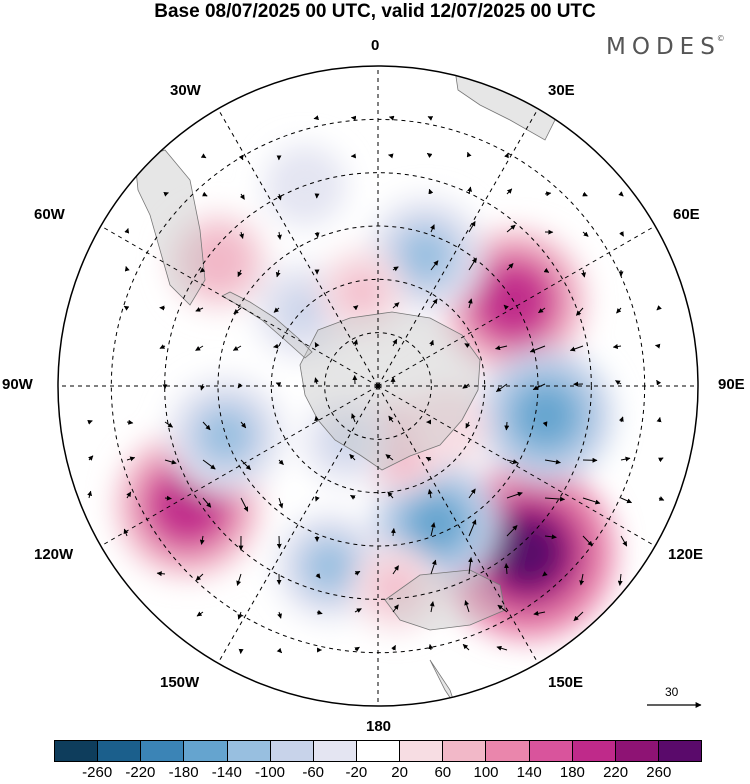  What do you see at coordinates (313, 772) in the screenshot?
I see `colorbar-tick-label: -60` at bounding box center [313, 772].